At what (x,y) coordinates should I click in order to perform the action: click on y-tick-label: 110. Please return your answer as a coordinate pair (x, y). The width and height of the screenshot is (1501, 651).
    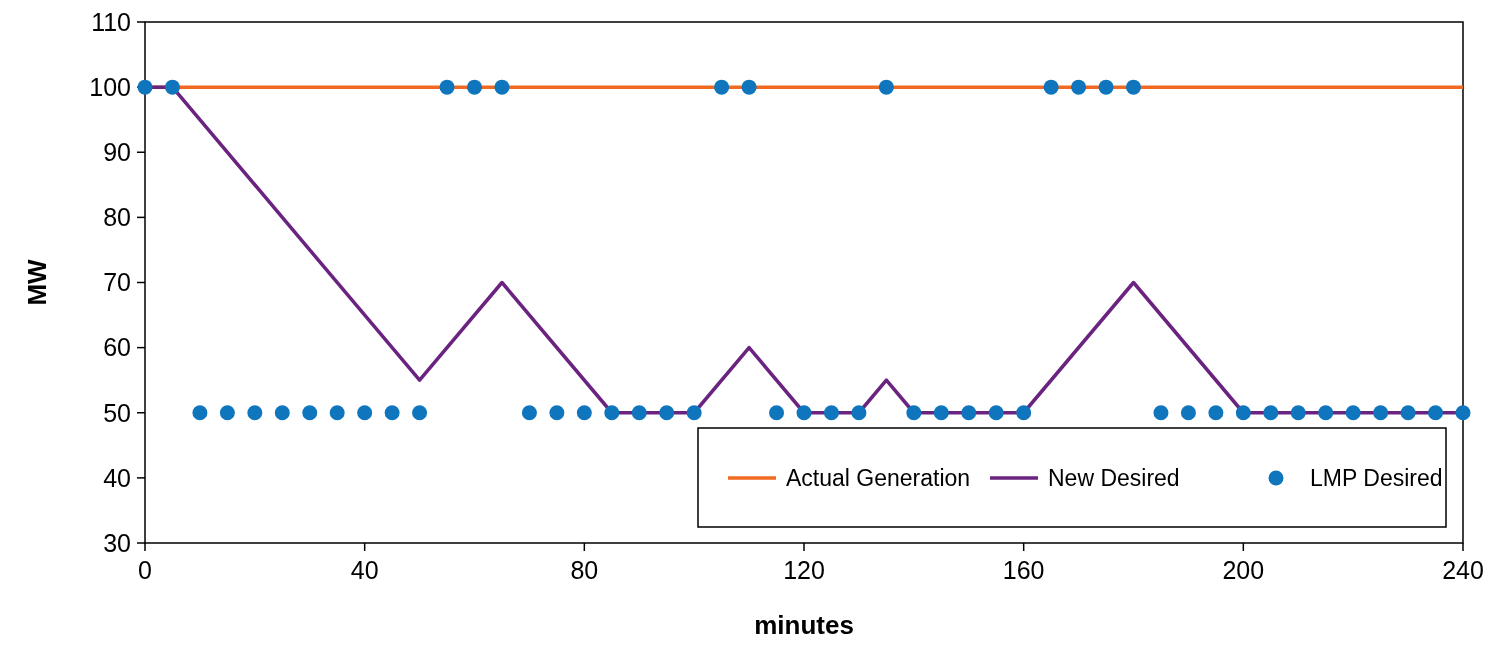
    Looking at the image, I should click on (111, 21).